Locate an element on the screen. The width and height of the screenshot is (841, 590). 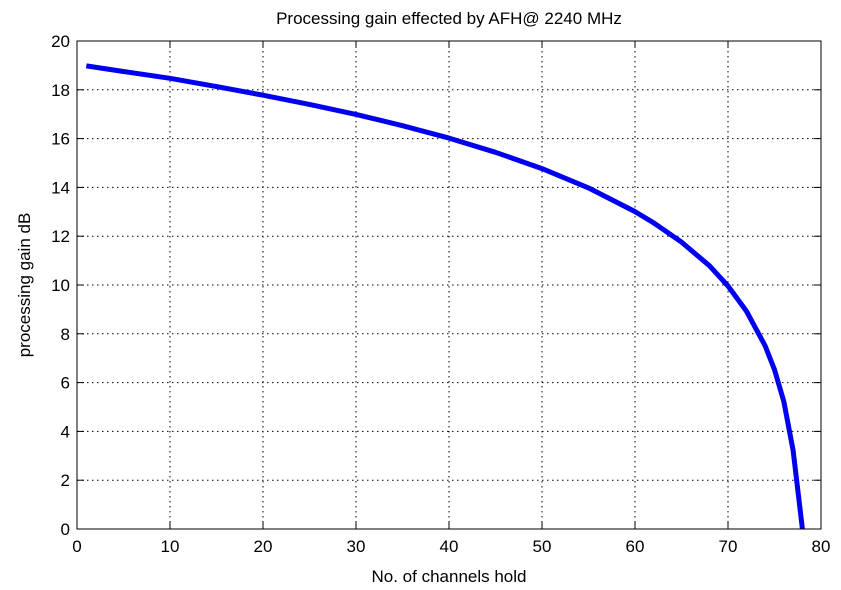
y-tick-label: 8 is located at coordinates (65, 334).